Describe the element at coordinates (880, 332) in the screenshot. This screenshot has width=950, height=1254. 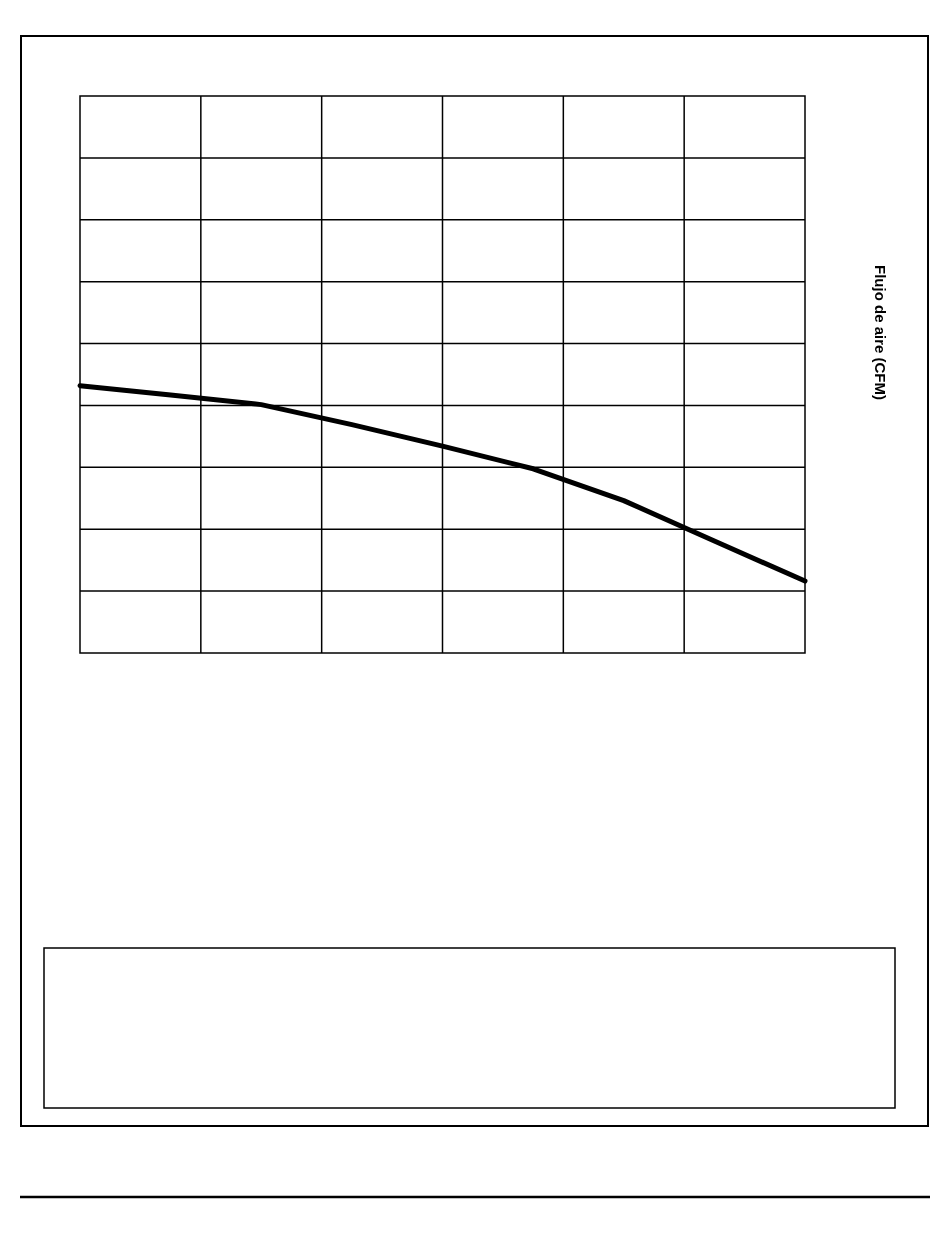
I see `y-axis-title: Flujo de aire (CFM)` at that location.